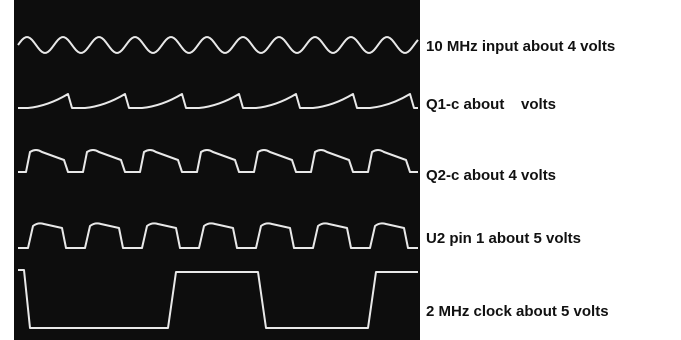 The height and width of the screenshot is (340, 681). What do you see at coordinates (503, 238) in the screenshot?
I see `trace-label: U2 pin 1 about 5 volts` at bounding box center [503, 238].